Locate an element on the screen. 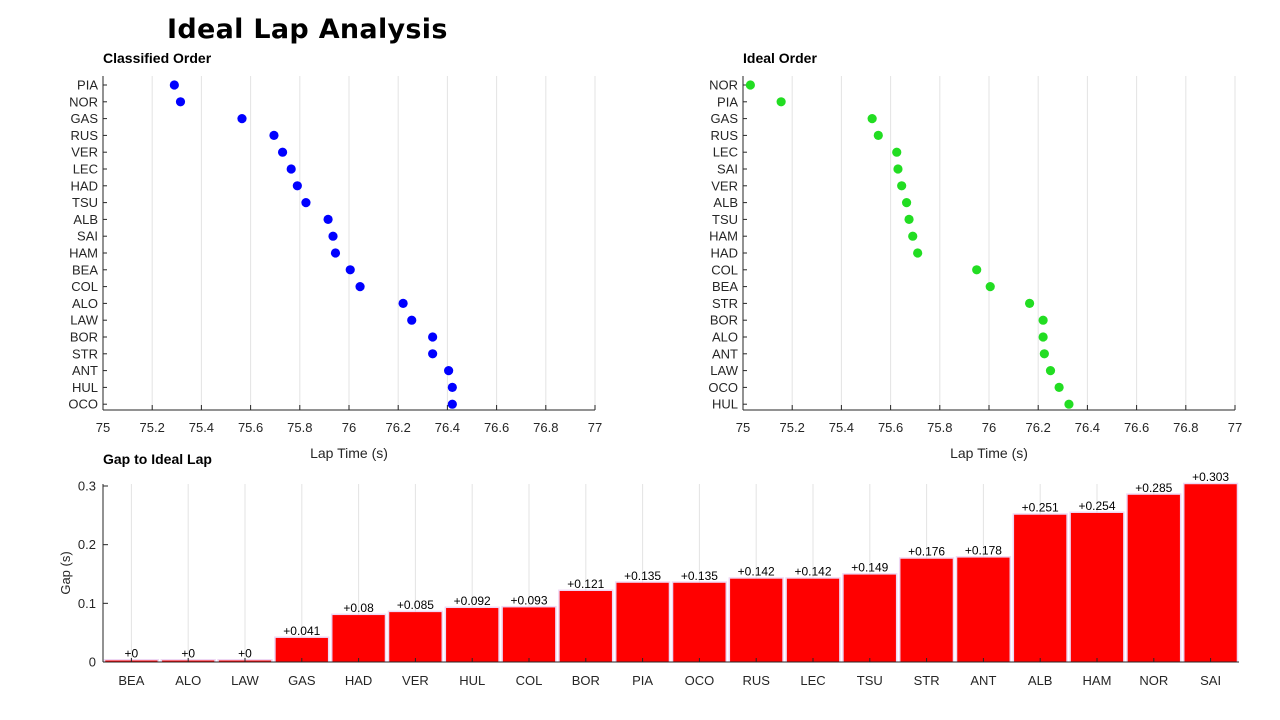 The image size is (1280, 720). x-tick-label: HAM is located at coordinates (1097, 680).